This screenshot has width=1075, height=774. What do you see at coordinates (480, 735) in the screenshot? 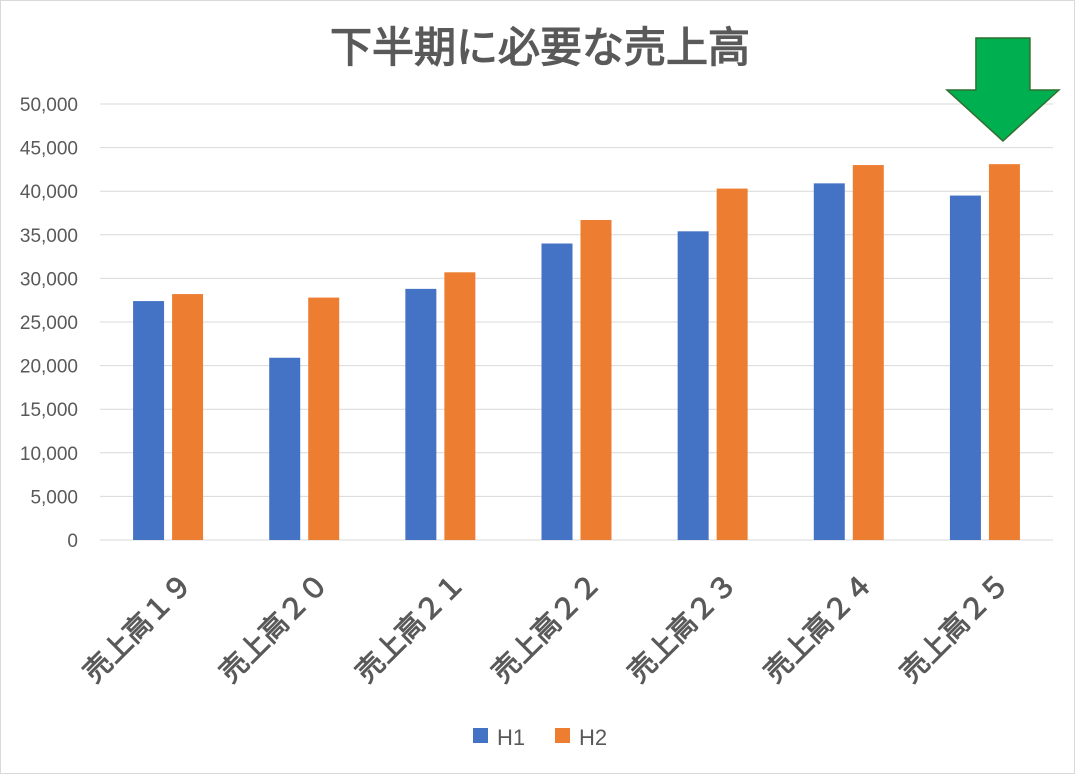
I see `legend-swatch-h1` at bounding box center [480, 735].